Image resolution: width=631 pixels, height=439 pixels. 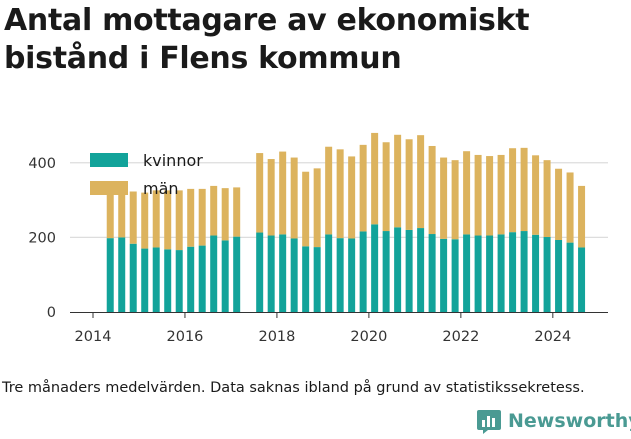 What do you see at coordinates (536, 273) in the screenshot?
I see `bar-kvinnor-2023-Q3` at bounding box center [536, 273].